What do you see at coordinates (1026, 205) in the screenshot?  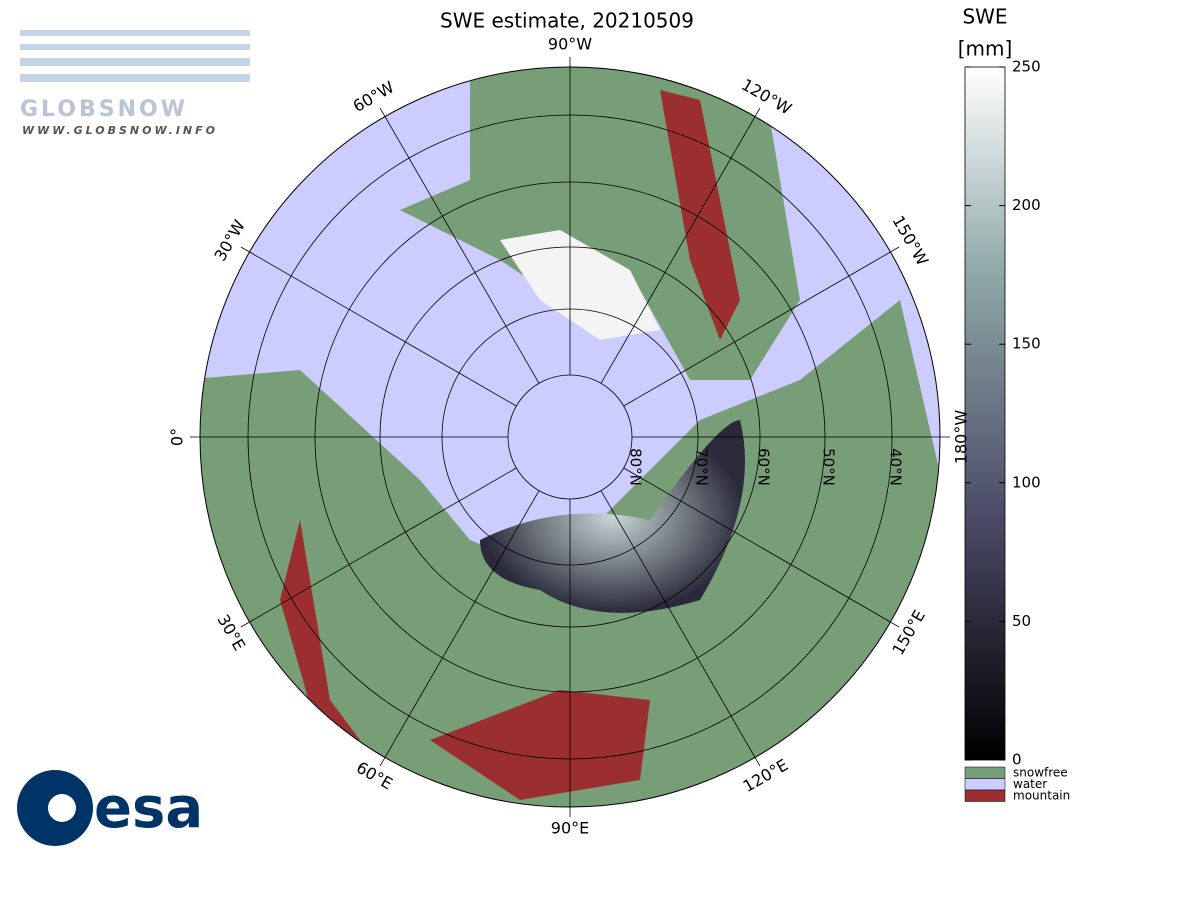 I see `colorbar-tick-label: 200` at bounding box center [1026, 205].